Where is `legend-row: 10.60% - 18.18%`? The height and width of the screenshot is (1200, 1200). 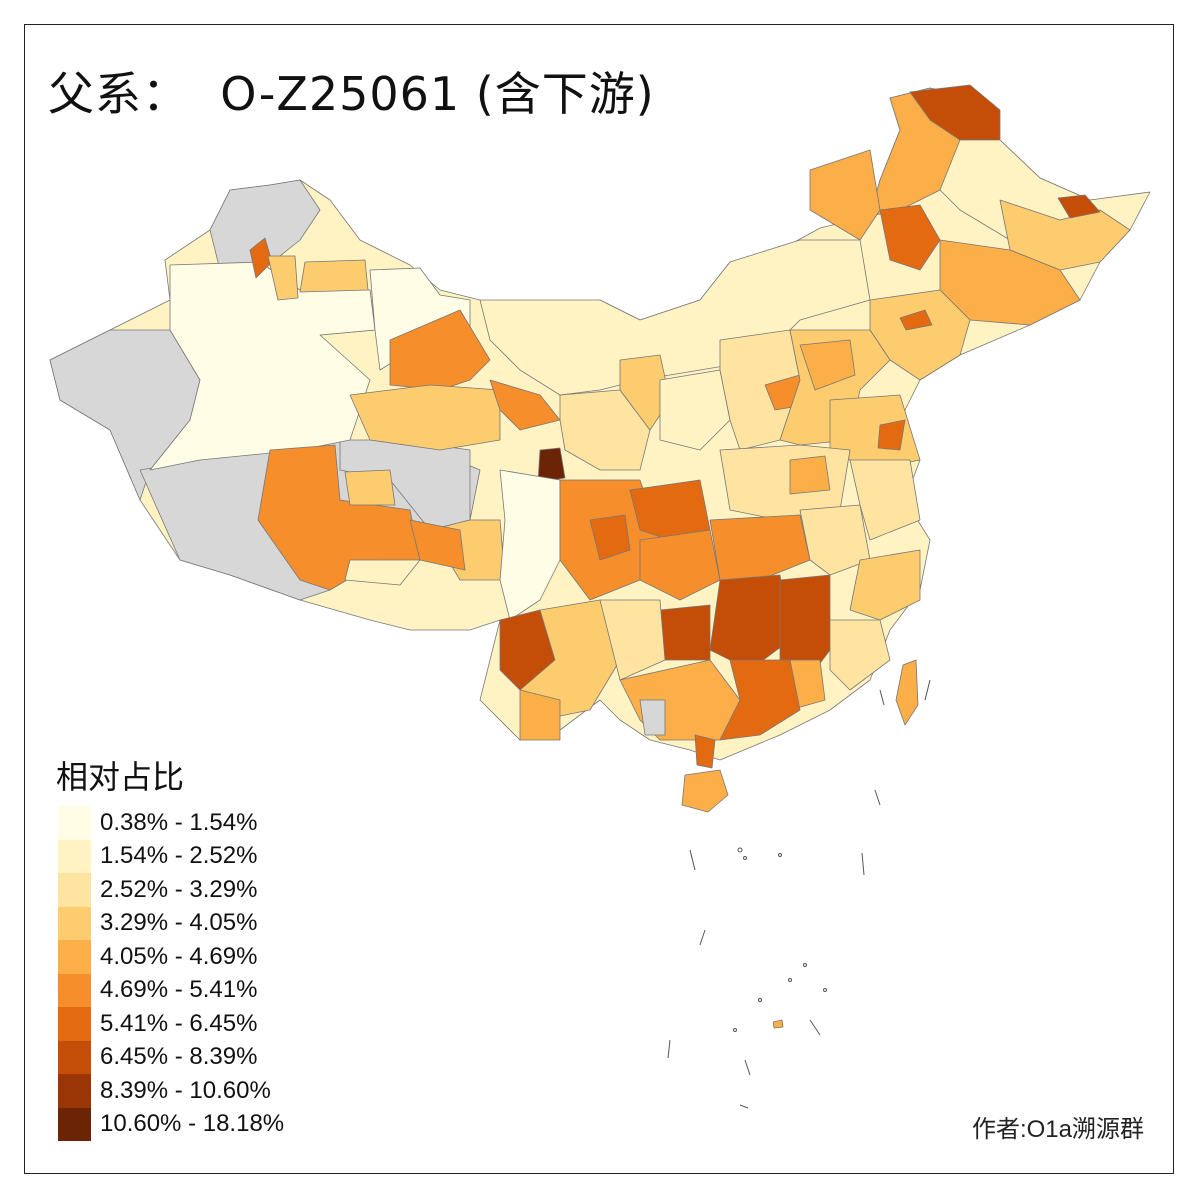
legend-row: 10.60% - 18.18% is located at coordinates (171, 1124).